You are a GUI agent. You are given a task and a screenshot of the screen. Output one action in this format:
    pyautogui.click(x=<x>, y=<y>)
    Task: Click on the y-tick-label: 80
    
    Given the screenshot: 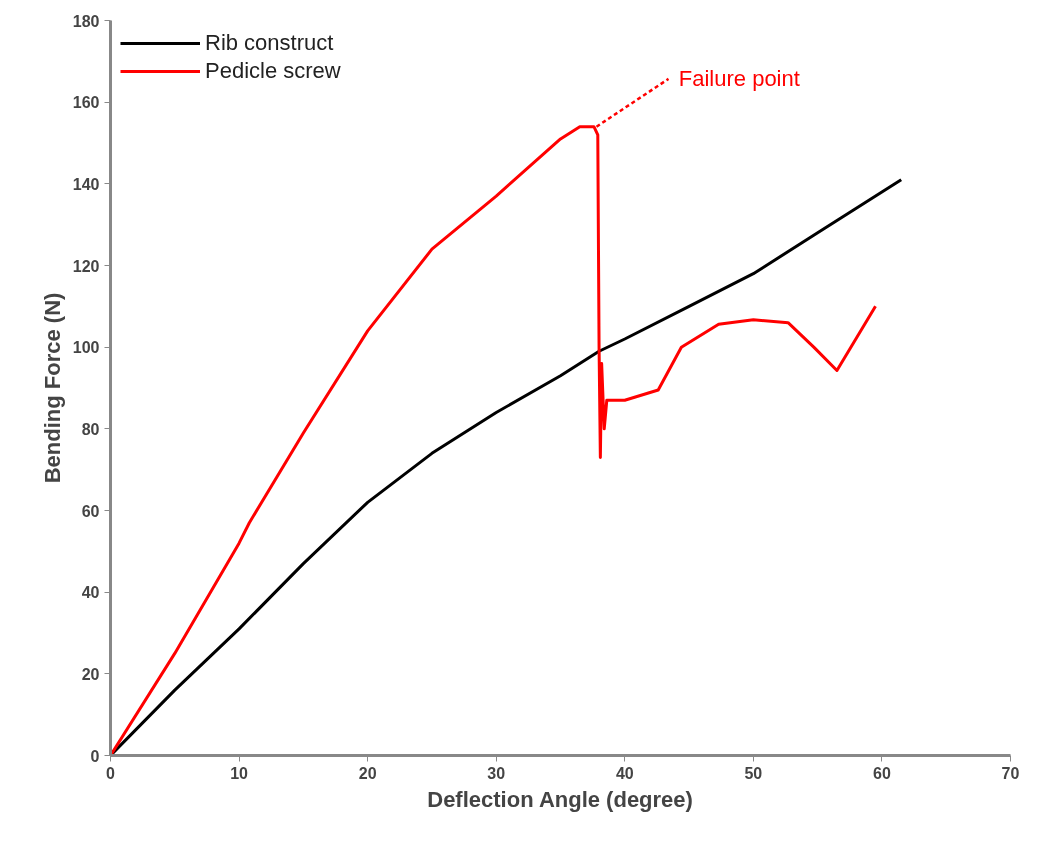 What is the action you would take?
    pyautogui.click(x=90, y=429)
    